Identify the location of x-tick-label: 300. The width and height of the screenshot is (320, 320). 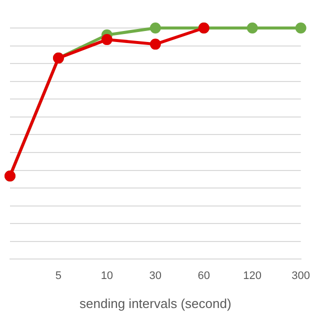
(301, 276).